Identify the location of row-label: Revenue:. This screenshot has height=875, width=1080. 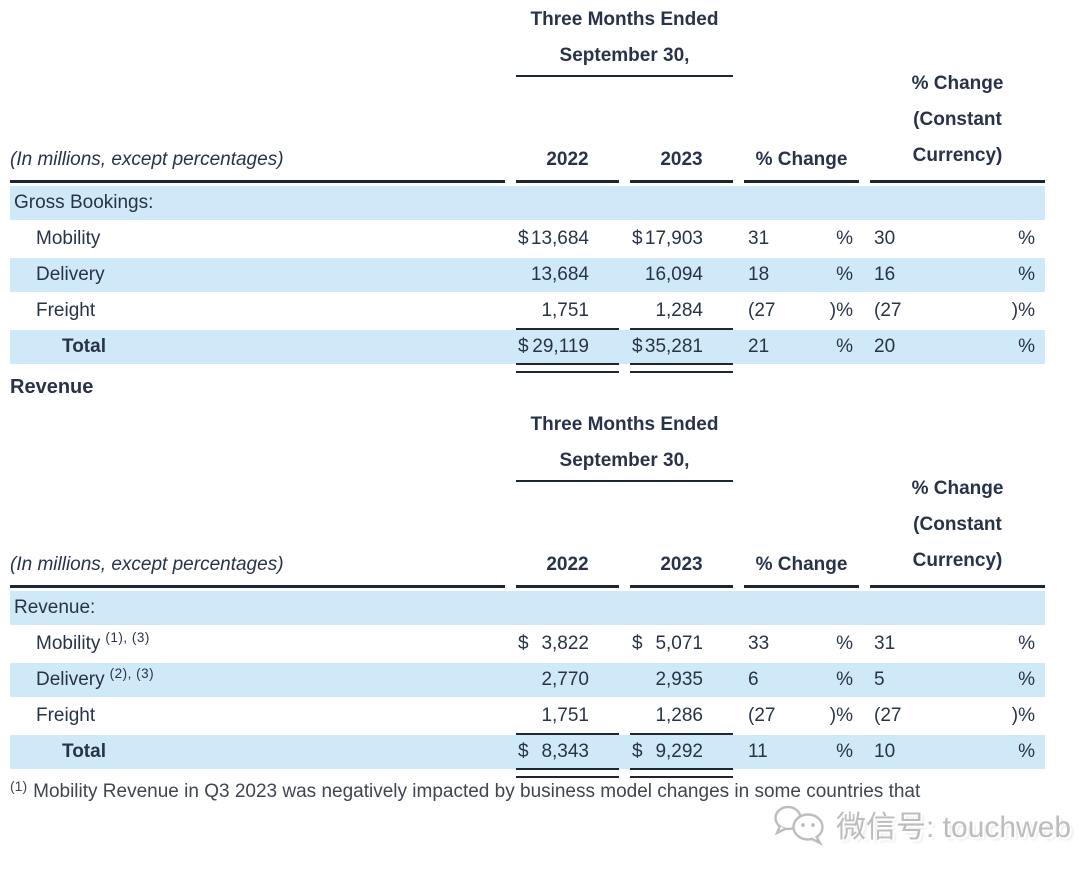
(257, 608).